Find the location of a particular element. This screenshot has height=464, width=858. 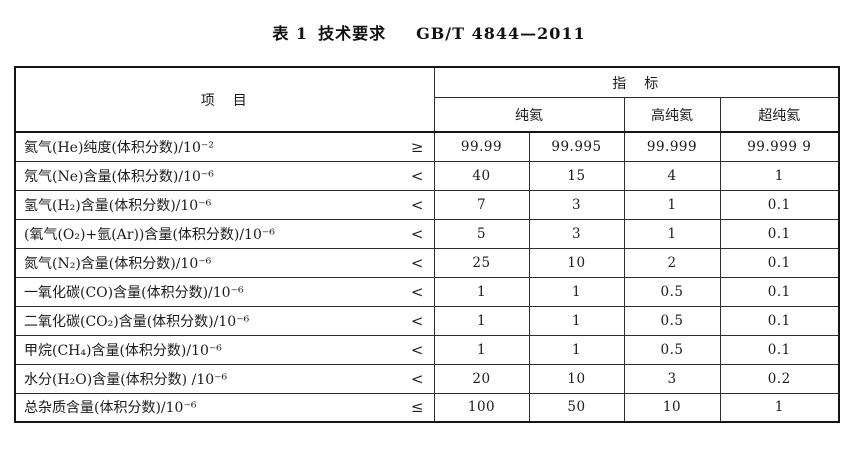

table-row: 甲烷(CH₄)含量(体积分数)/10⁻⁶ < 1 1 0.5 0.1 is located at coordinates (427, 349).